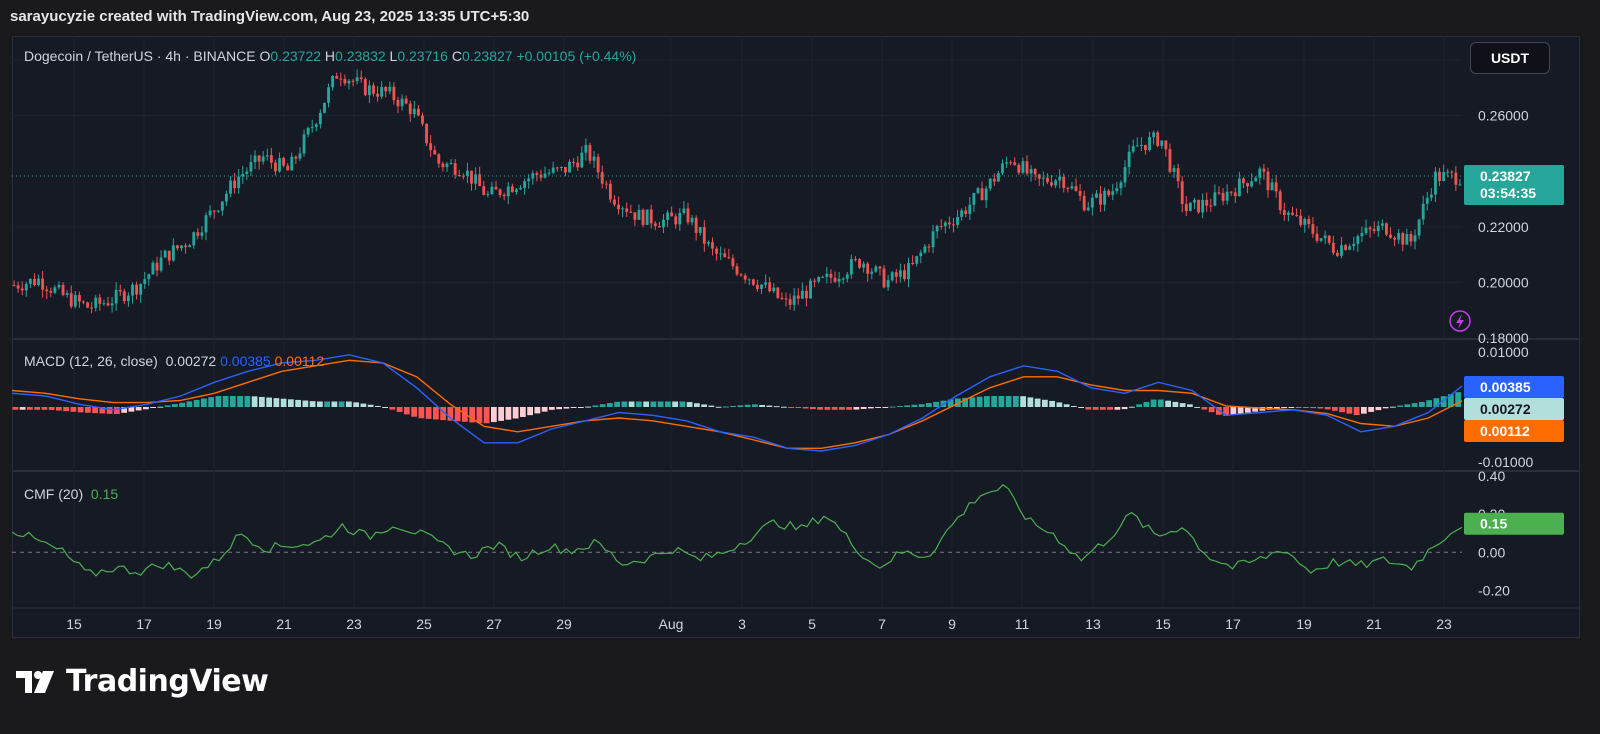  Describe the element at coordinates (564, 624) in the screenshot. I see `x-tick-label: 29` at that location.